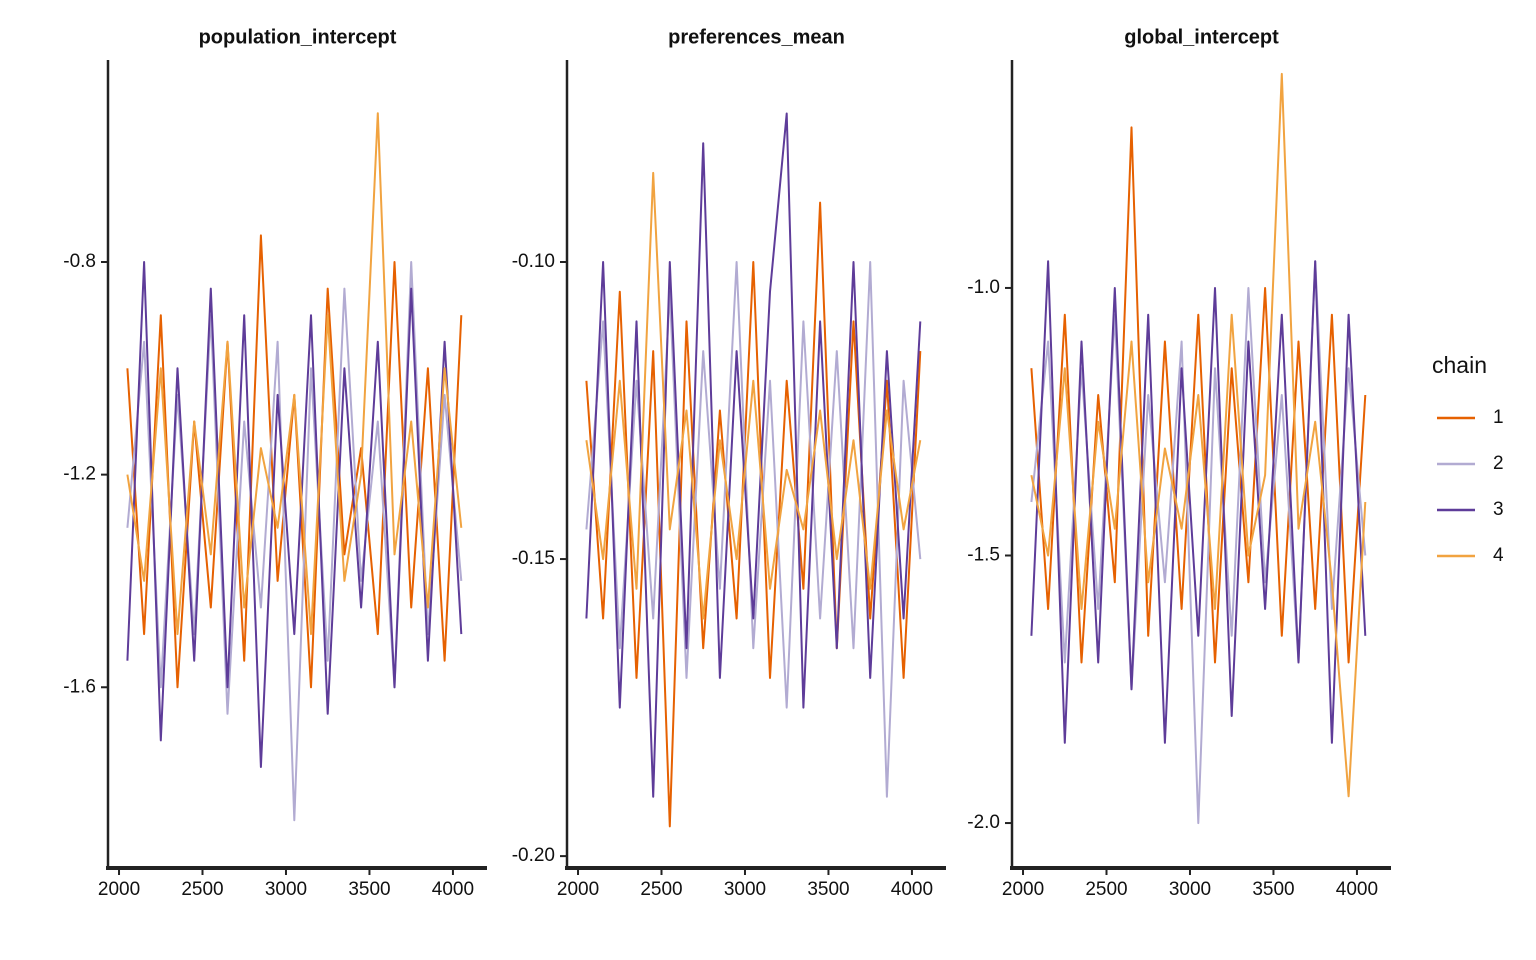 The height and width of the screenshot is (960, 1536). What do you see at coordinates (1201, 37) in the screenshot?
I see `panel-title: global_intercept` at bounding box center [1201, 37].